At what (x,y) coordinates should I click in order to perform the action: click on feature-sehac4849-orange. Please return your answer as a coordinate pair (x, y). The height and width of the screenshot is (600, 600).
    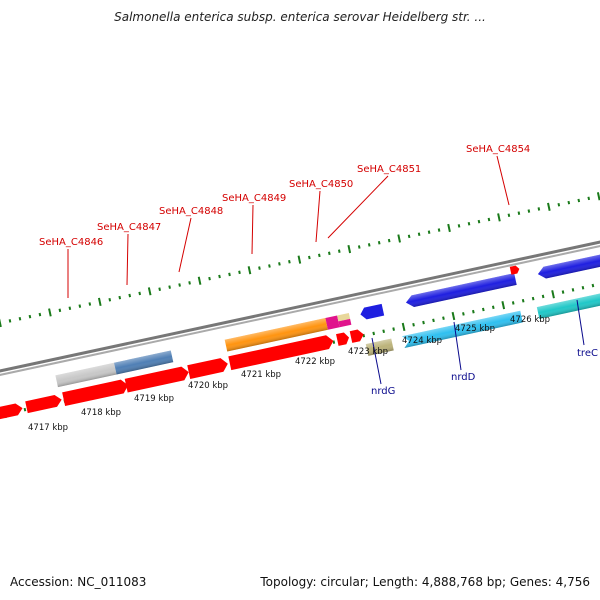
    Looking at the image, I should click on (276, 335).